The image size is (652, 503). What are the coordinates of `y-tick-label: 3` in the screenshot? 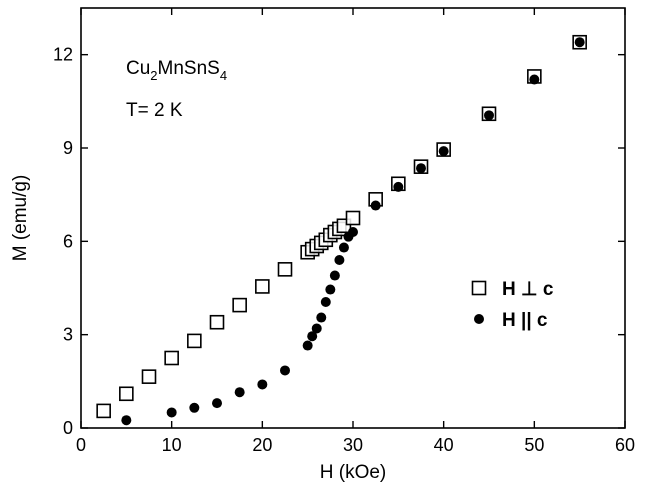 It's located at (68, 335).